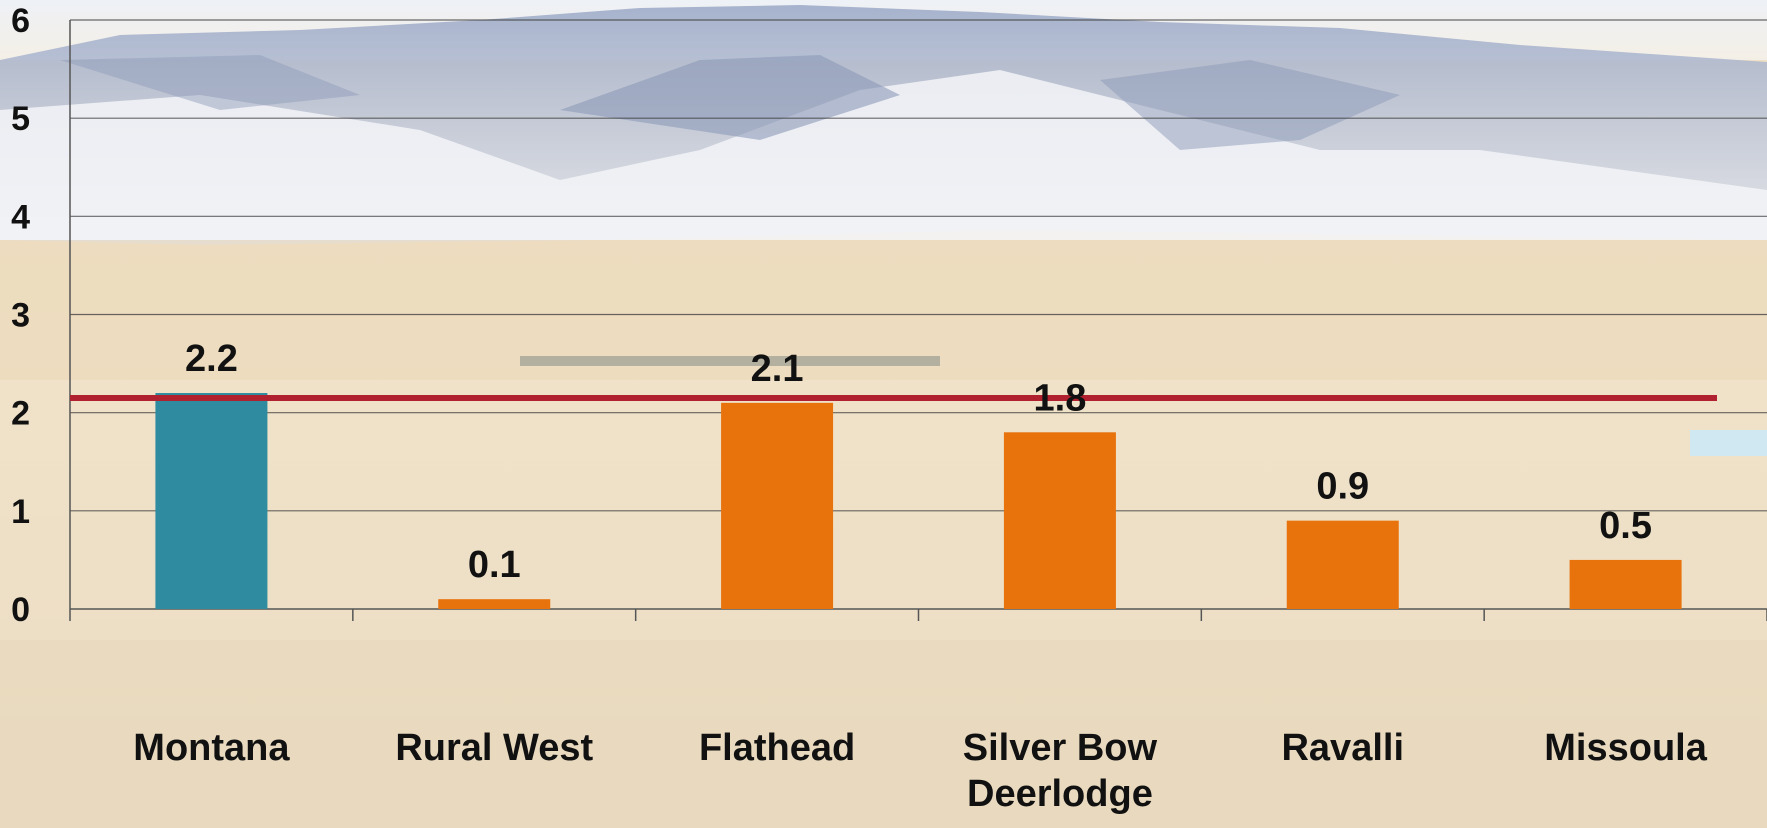  I want to click on y-tick-label: 5, so click(20, 119).